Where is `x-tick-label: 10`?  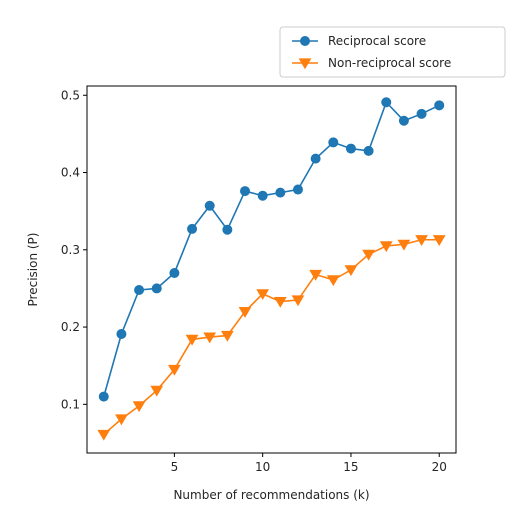 x-tick-label: 10 is located at coordinates (262, 467).